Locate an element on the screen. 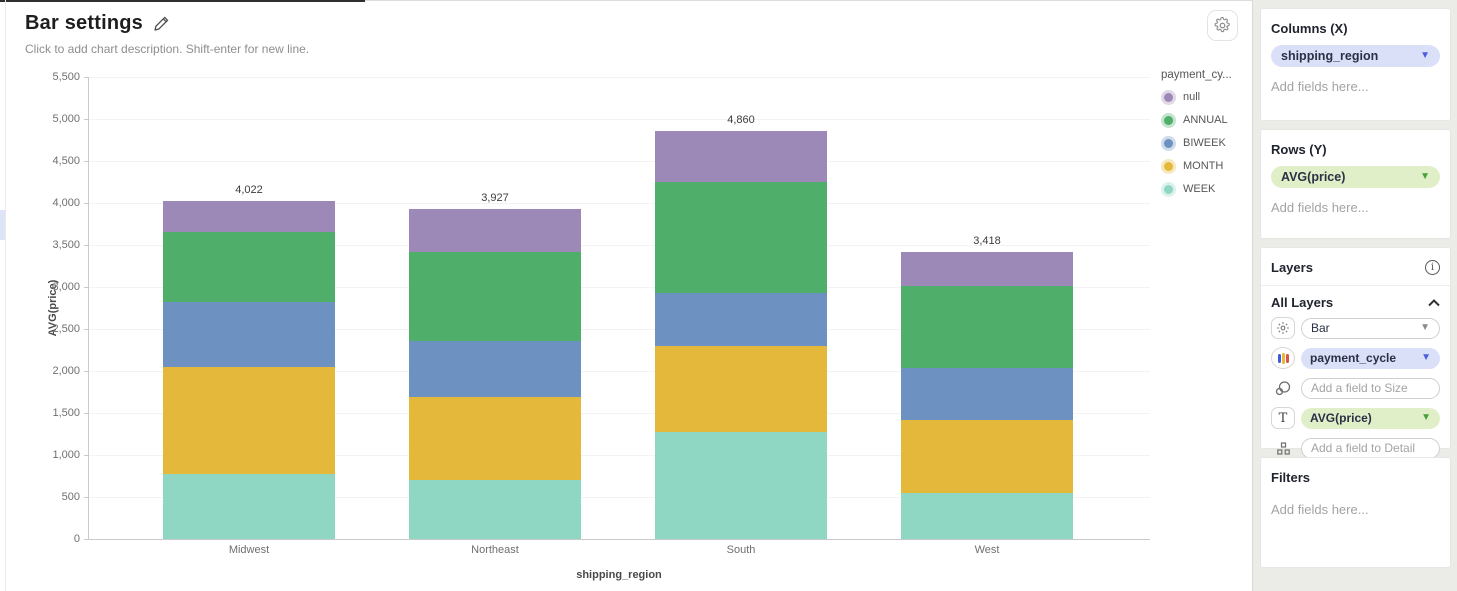 The width and height of the screenshot is (1457, 591). bar-segment-null-South is located at coordinates (741, 156).